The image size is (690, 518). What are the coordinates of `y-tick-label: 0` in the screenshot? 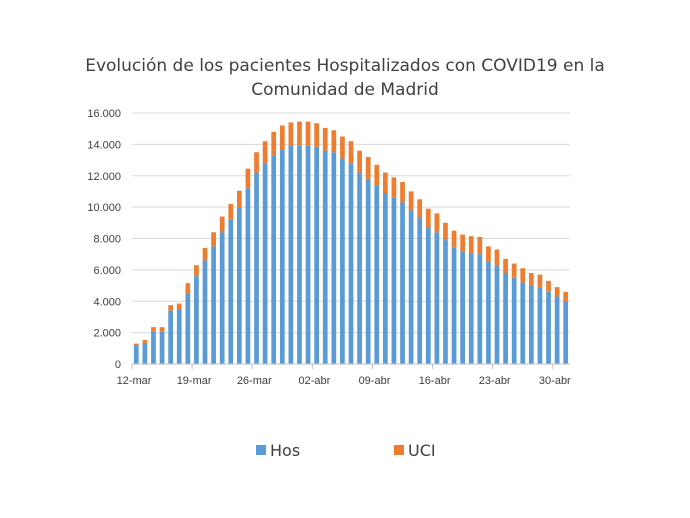 It's located at (118, 365).